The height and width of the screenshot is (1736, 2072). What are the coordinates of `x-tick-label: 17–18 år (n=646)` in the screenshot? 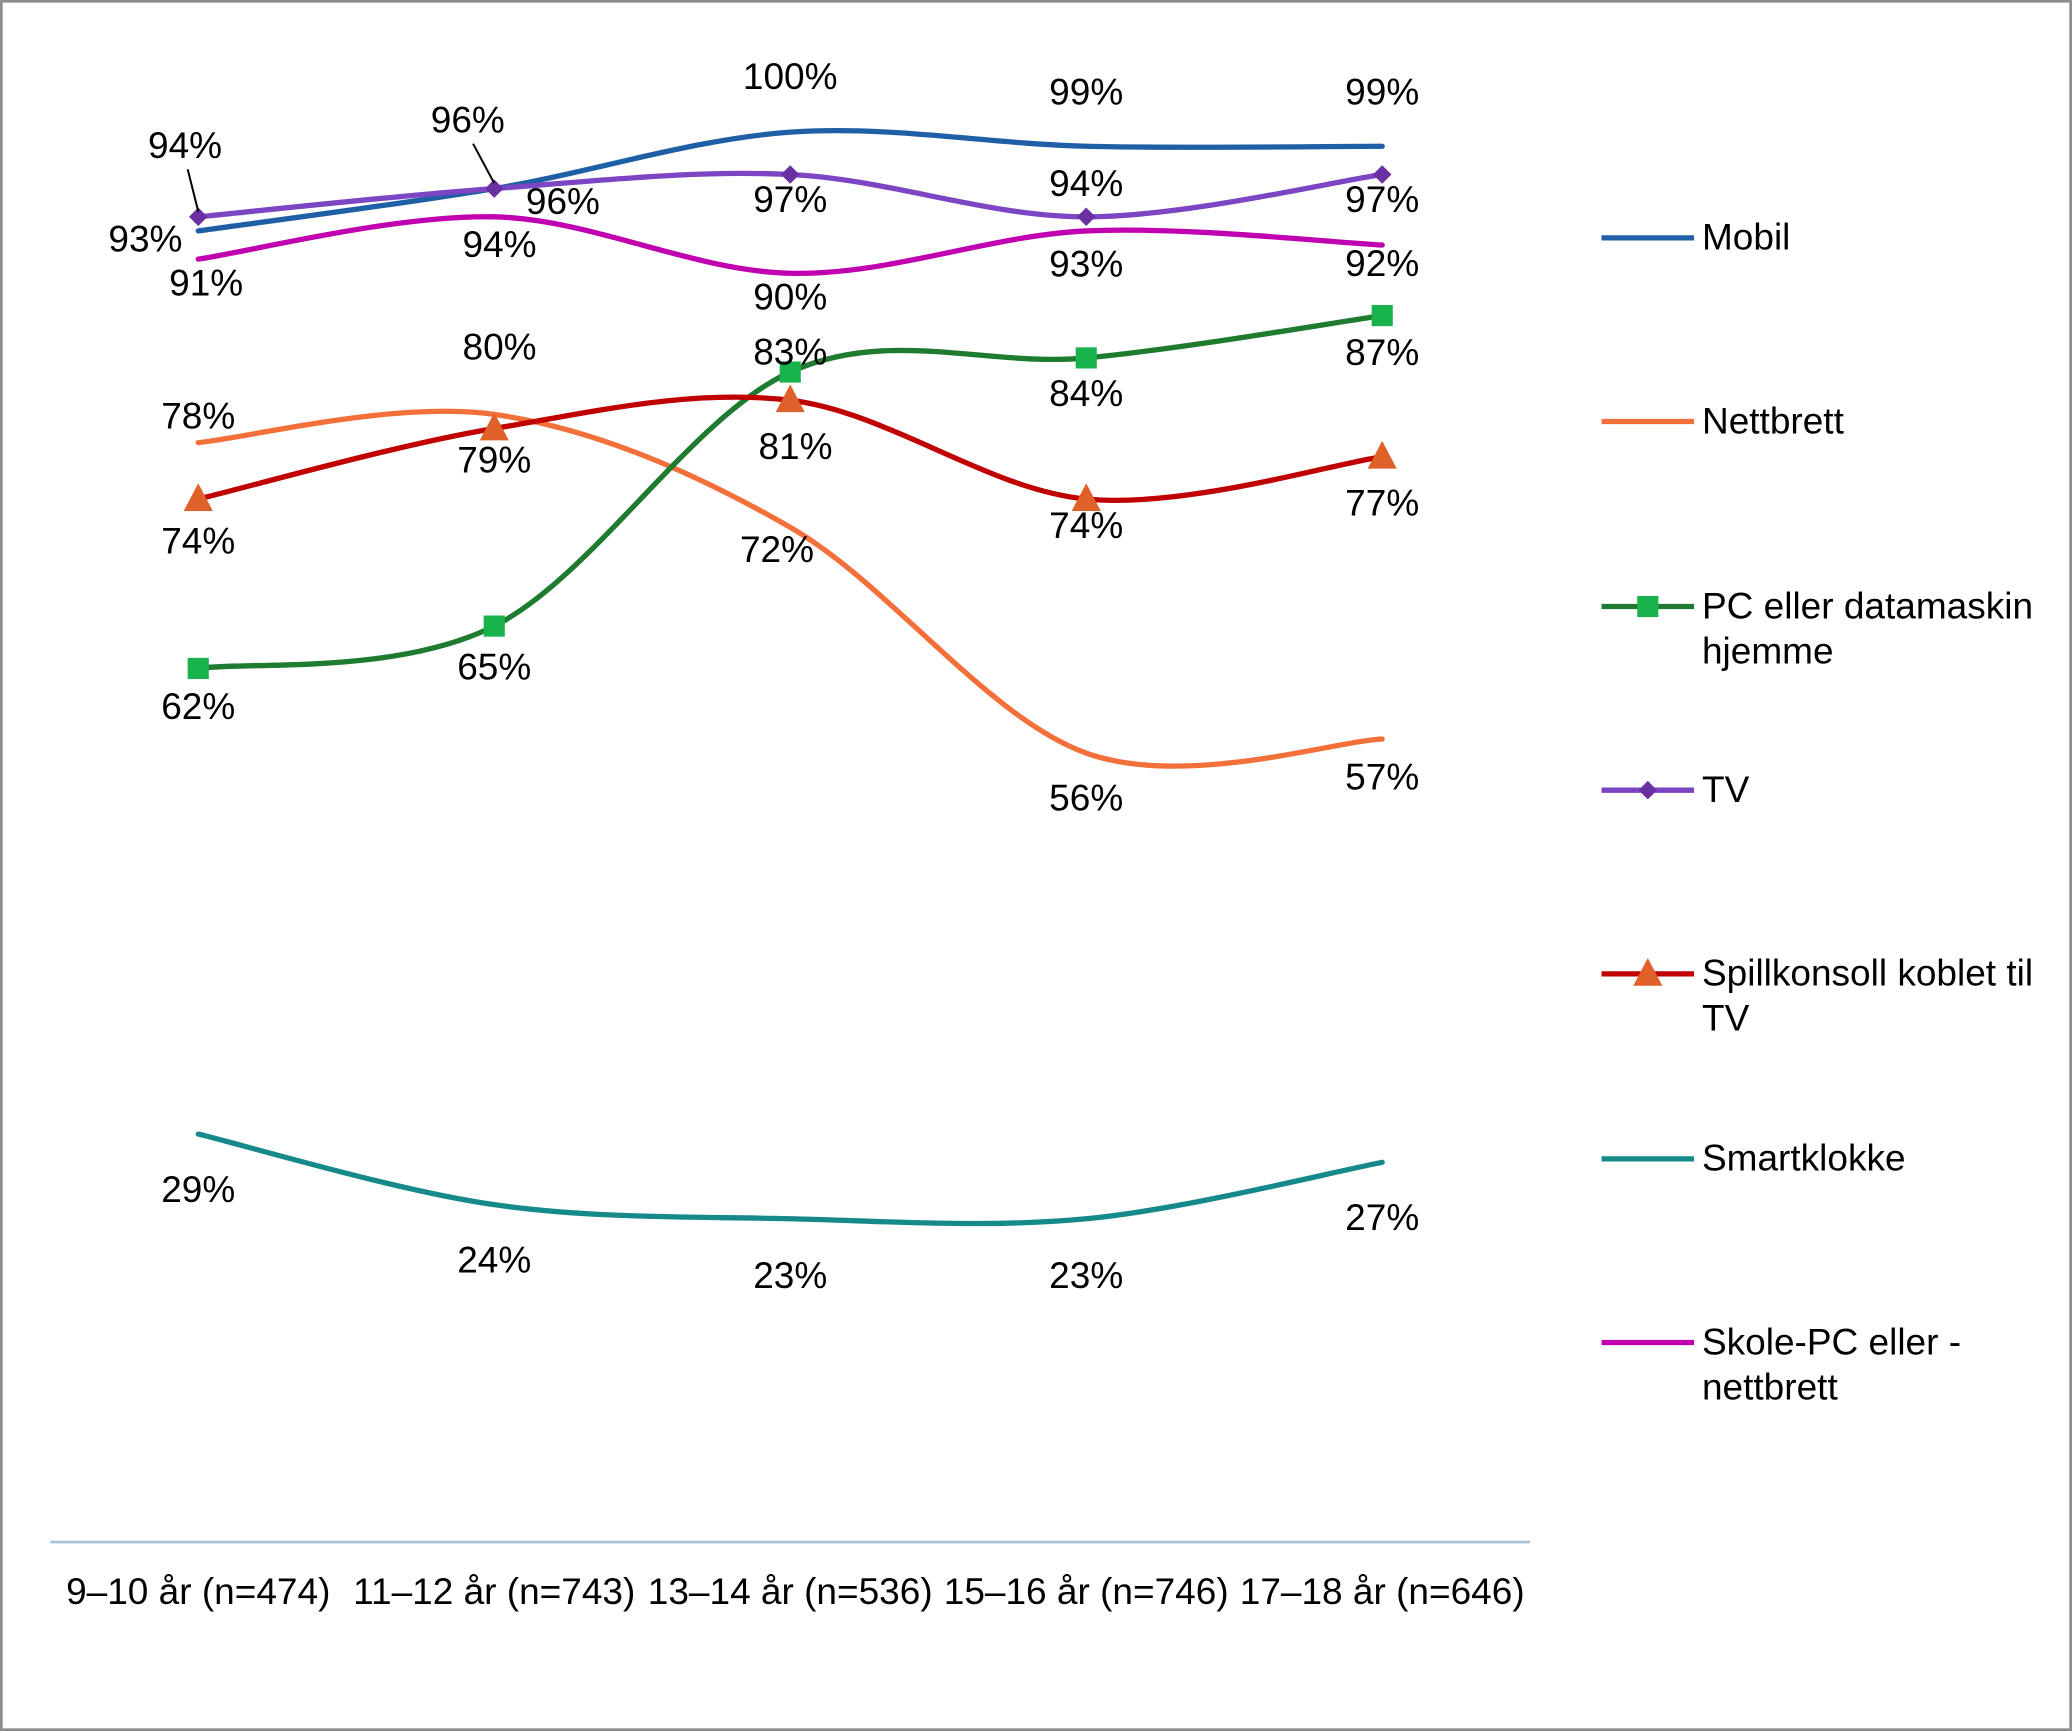 It's located at (1382, 1592).